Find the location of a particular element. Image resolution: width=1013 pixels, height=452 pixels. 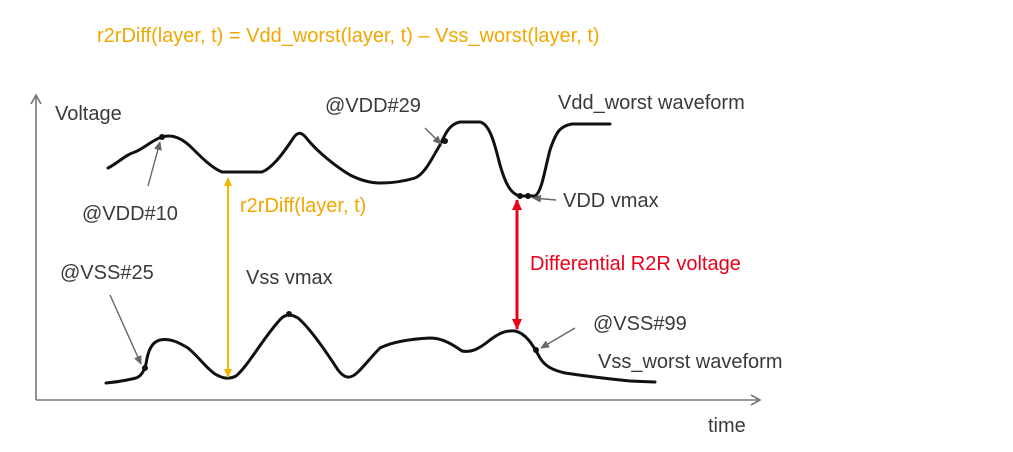

vdd-vmax-point-a is located at coordinates (520, 196).